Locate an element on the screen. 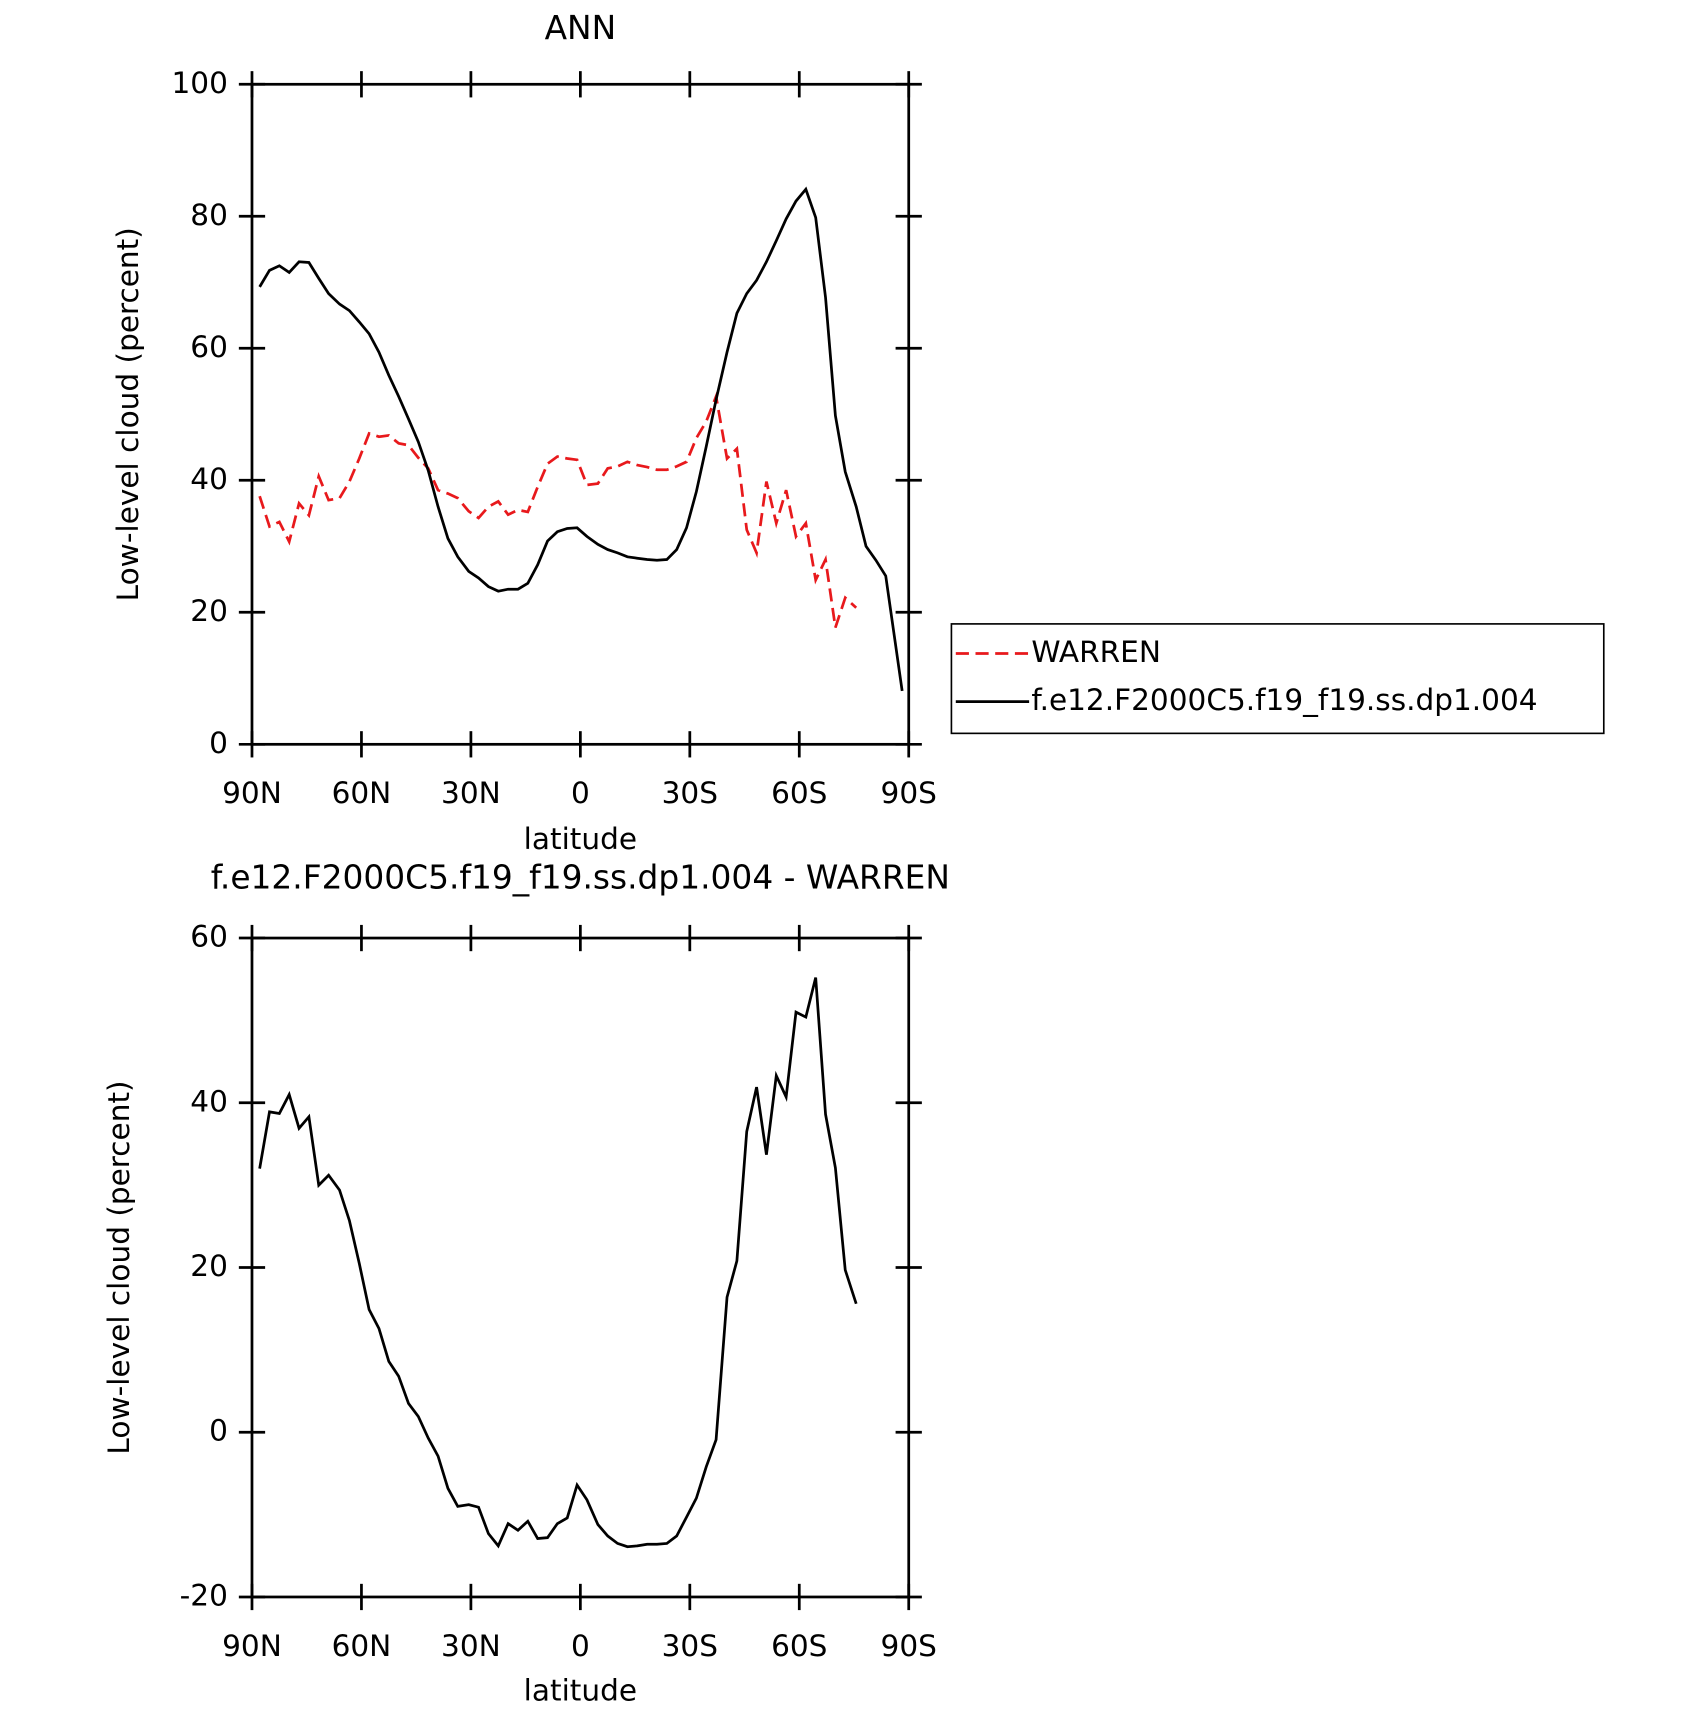 The width and height of the screenshot is (1708, 1713). legend-box is located at coordinates (1277, 679).